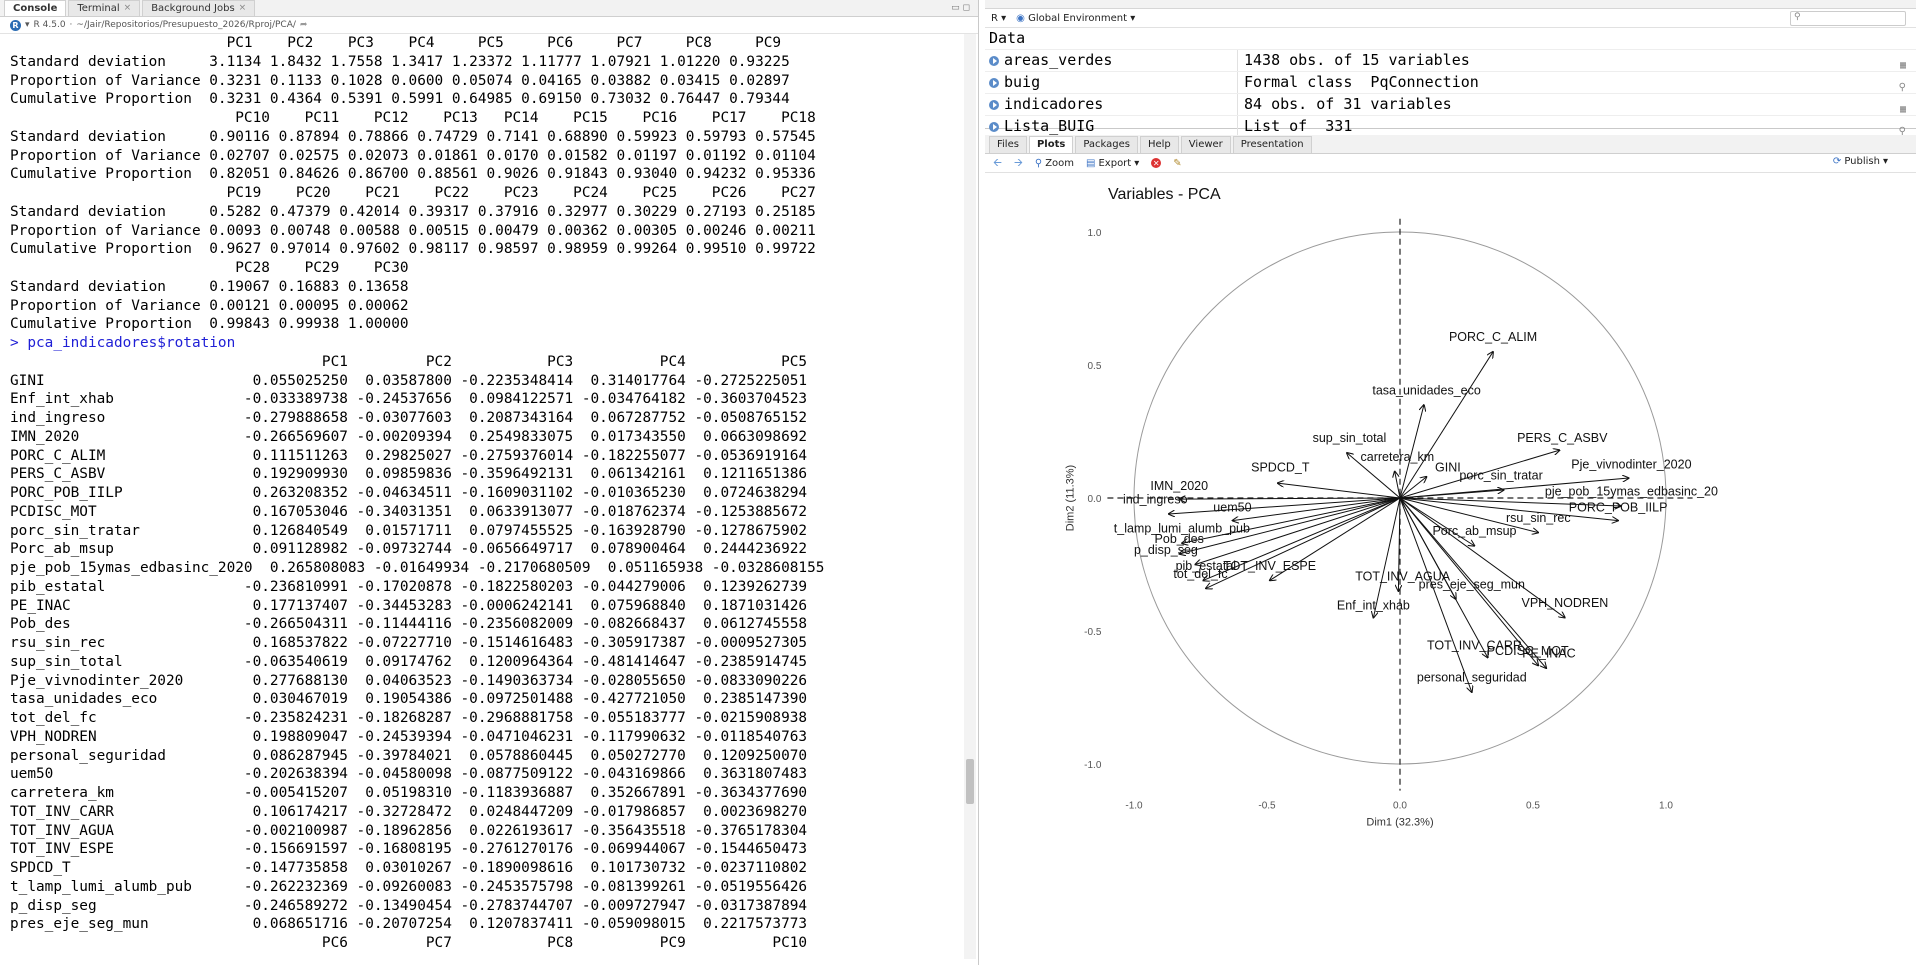 This screenshot has height=969, width=1916. What do you see at coordinates (1200, 574) in the screenshot?
I see `variable-label: tot_del_fc` at bounding box center [1200, 574].